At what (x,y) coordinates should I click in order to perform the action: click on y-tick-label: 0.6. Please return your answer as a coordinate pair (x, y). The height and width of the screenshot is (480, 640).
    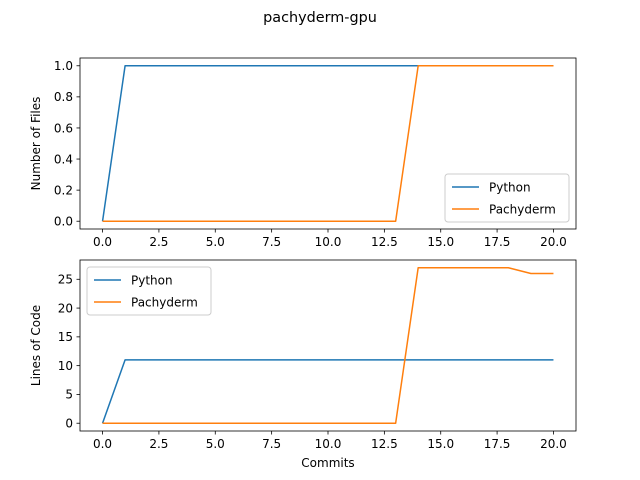
    Looking at the image, I should click on (63, 128).